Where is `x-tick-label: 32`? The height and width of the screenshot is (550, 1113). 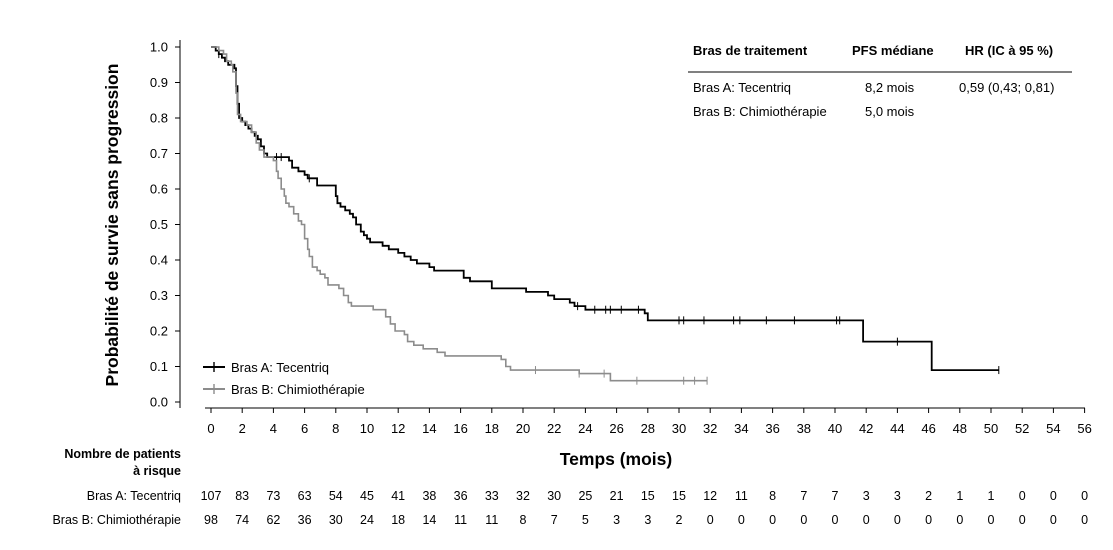
x-tick-label: 32 is located at coordinates (710, 428).